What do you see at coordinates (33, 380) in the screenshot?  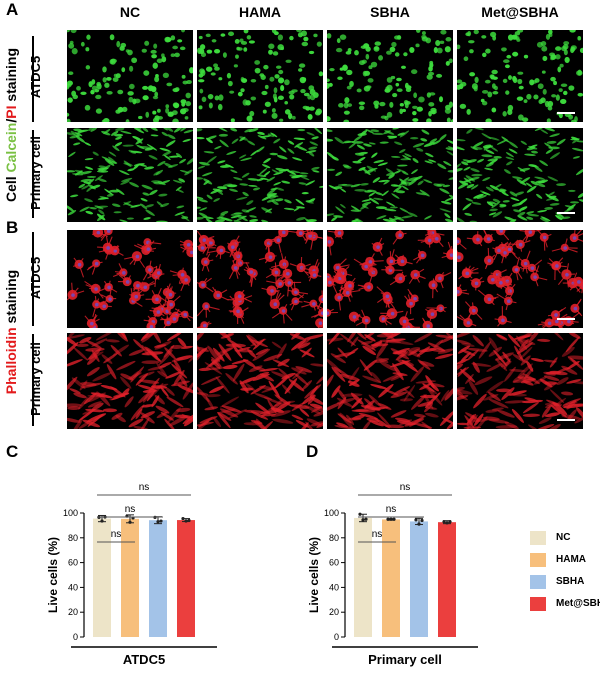 I see `row-divider-primary-b` at bounding box center [33, 380].